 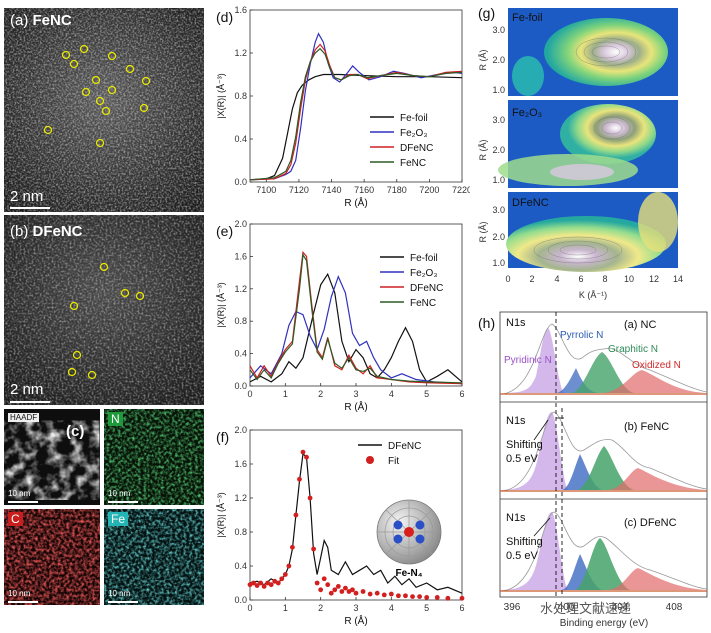 I want to click on legend-label-d: FeNC, so click(x=413, y=163).